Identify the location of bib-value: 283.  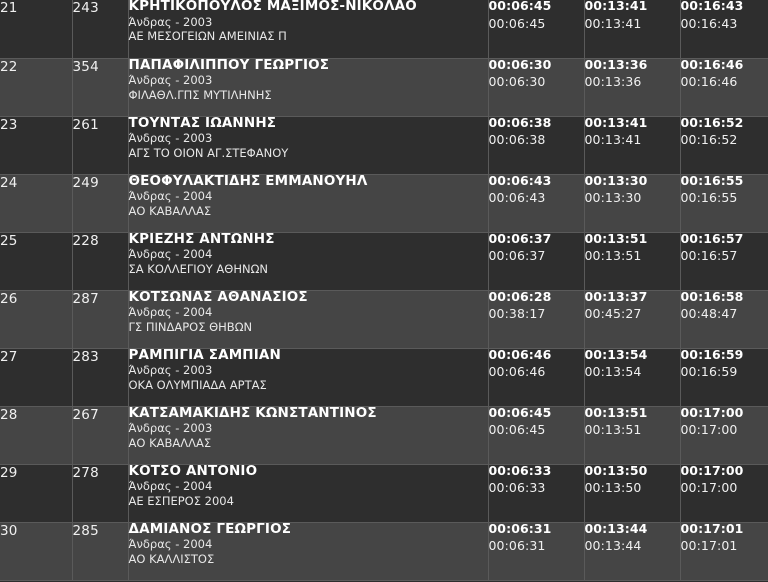
(85, 356).